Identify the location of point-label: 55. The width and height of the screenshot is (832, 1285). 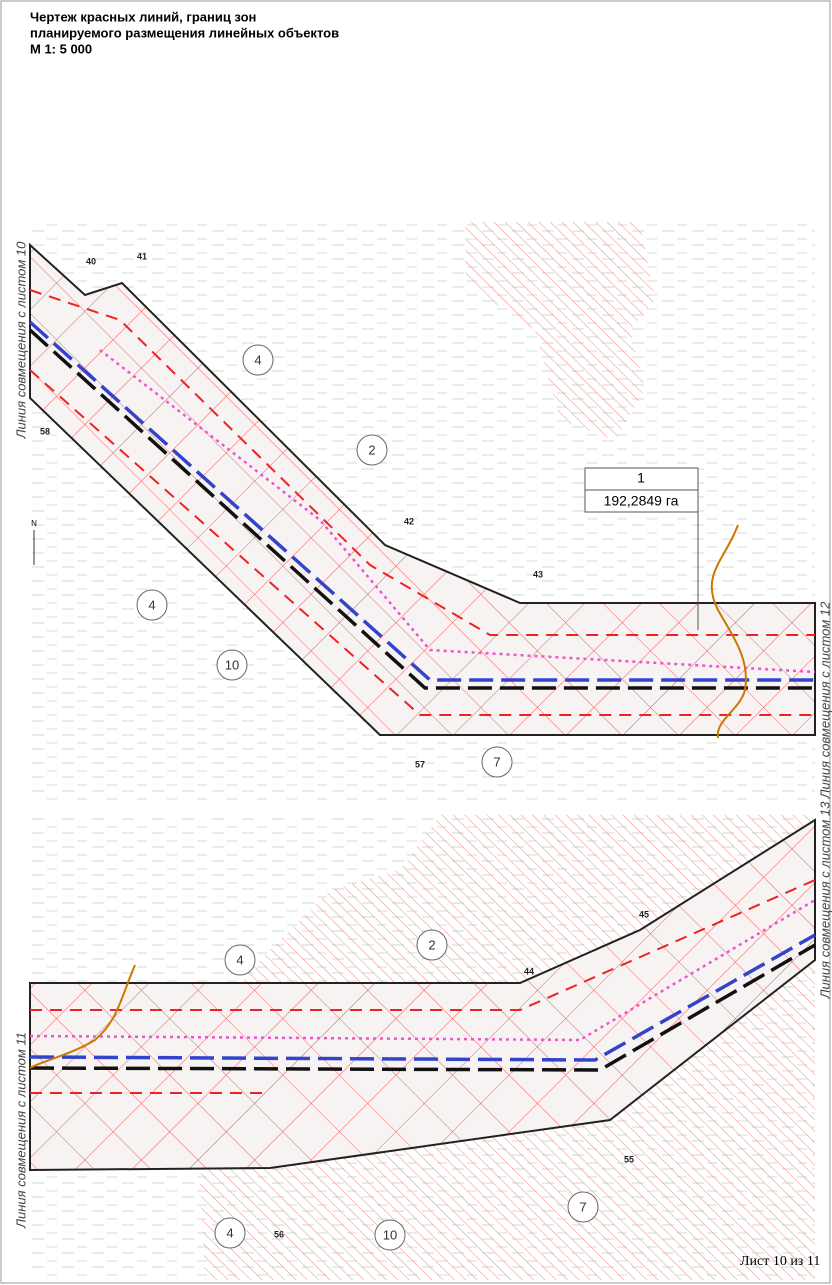
(629, 1159).